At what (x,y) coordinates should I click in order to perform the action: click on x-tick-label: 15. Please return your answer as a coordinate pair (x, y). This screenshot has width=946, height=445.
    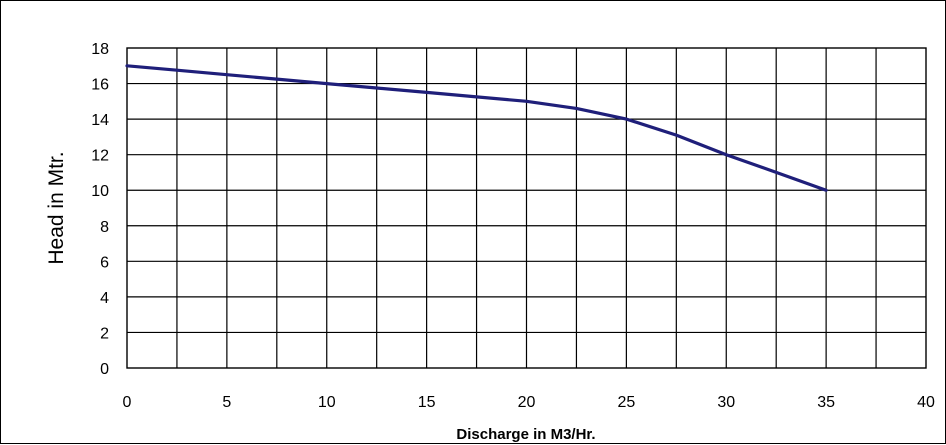
    Looking at the image, I should click on (427, 402).